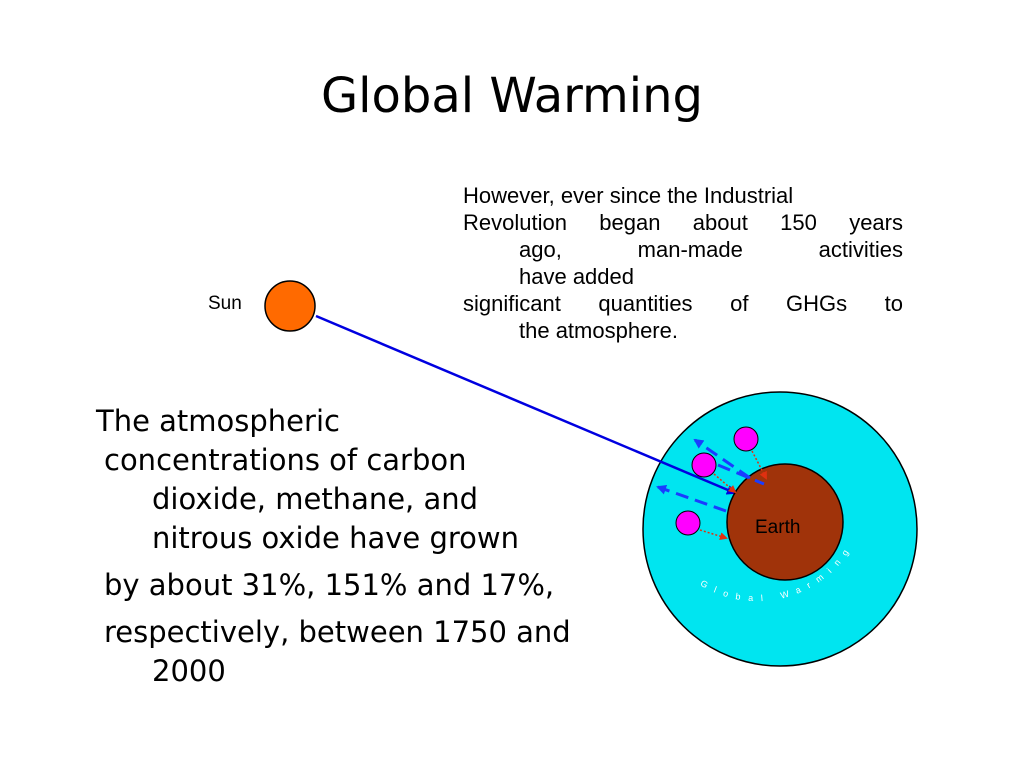  I want to click on slide-title: Global Warming, so click(512, 96).